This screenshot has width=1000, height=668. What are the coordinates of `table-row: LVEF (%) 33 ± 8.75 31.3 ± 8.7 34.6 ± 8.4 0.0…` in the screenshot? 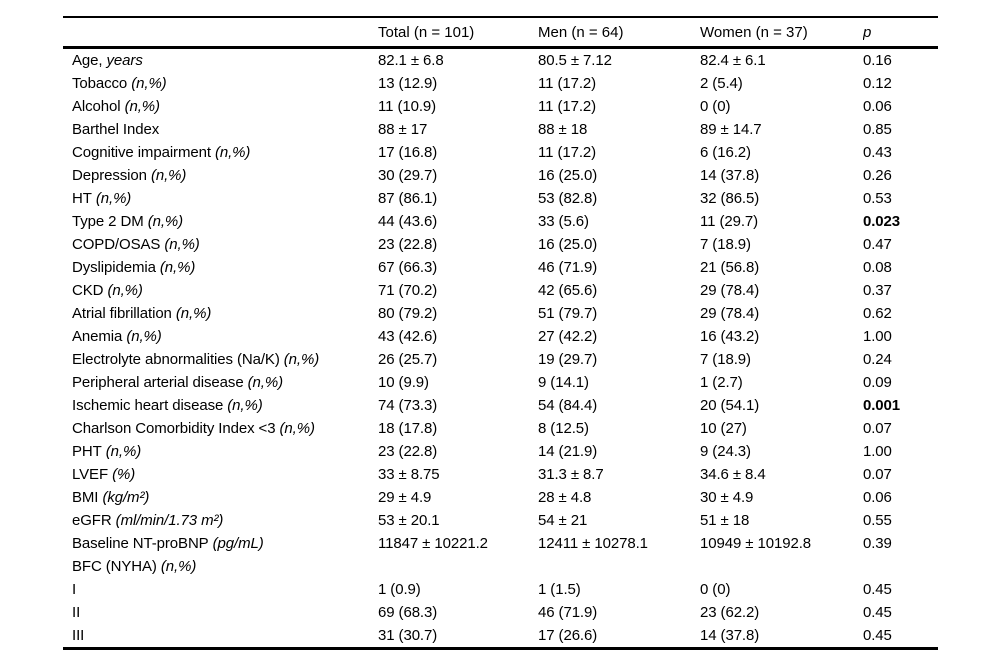 It's located at (500, 474).